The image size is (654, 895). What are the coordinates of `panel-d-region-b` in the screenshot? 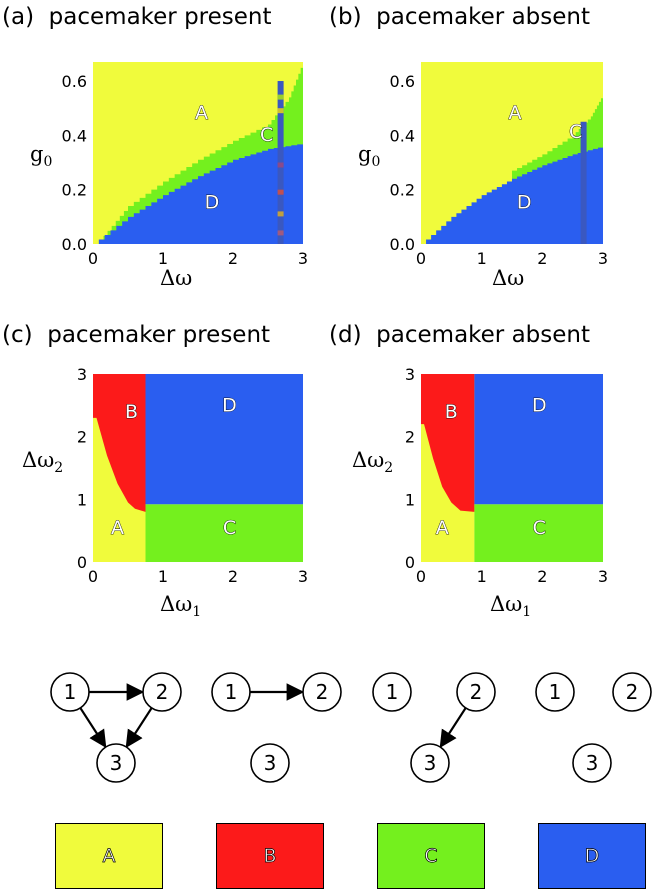 It's located at (448, 443).